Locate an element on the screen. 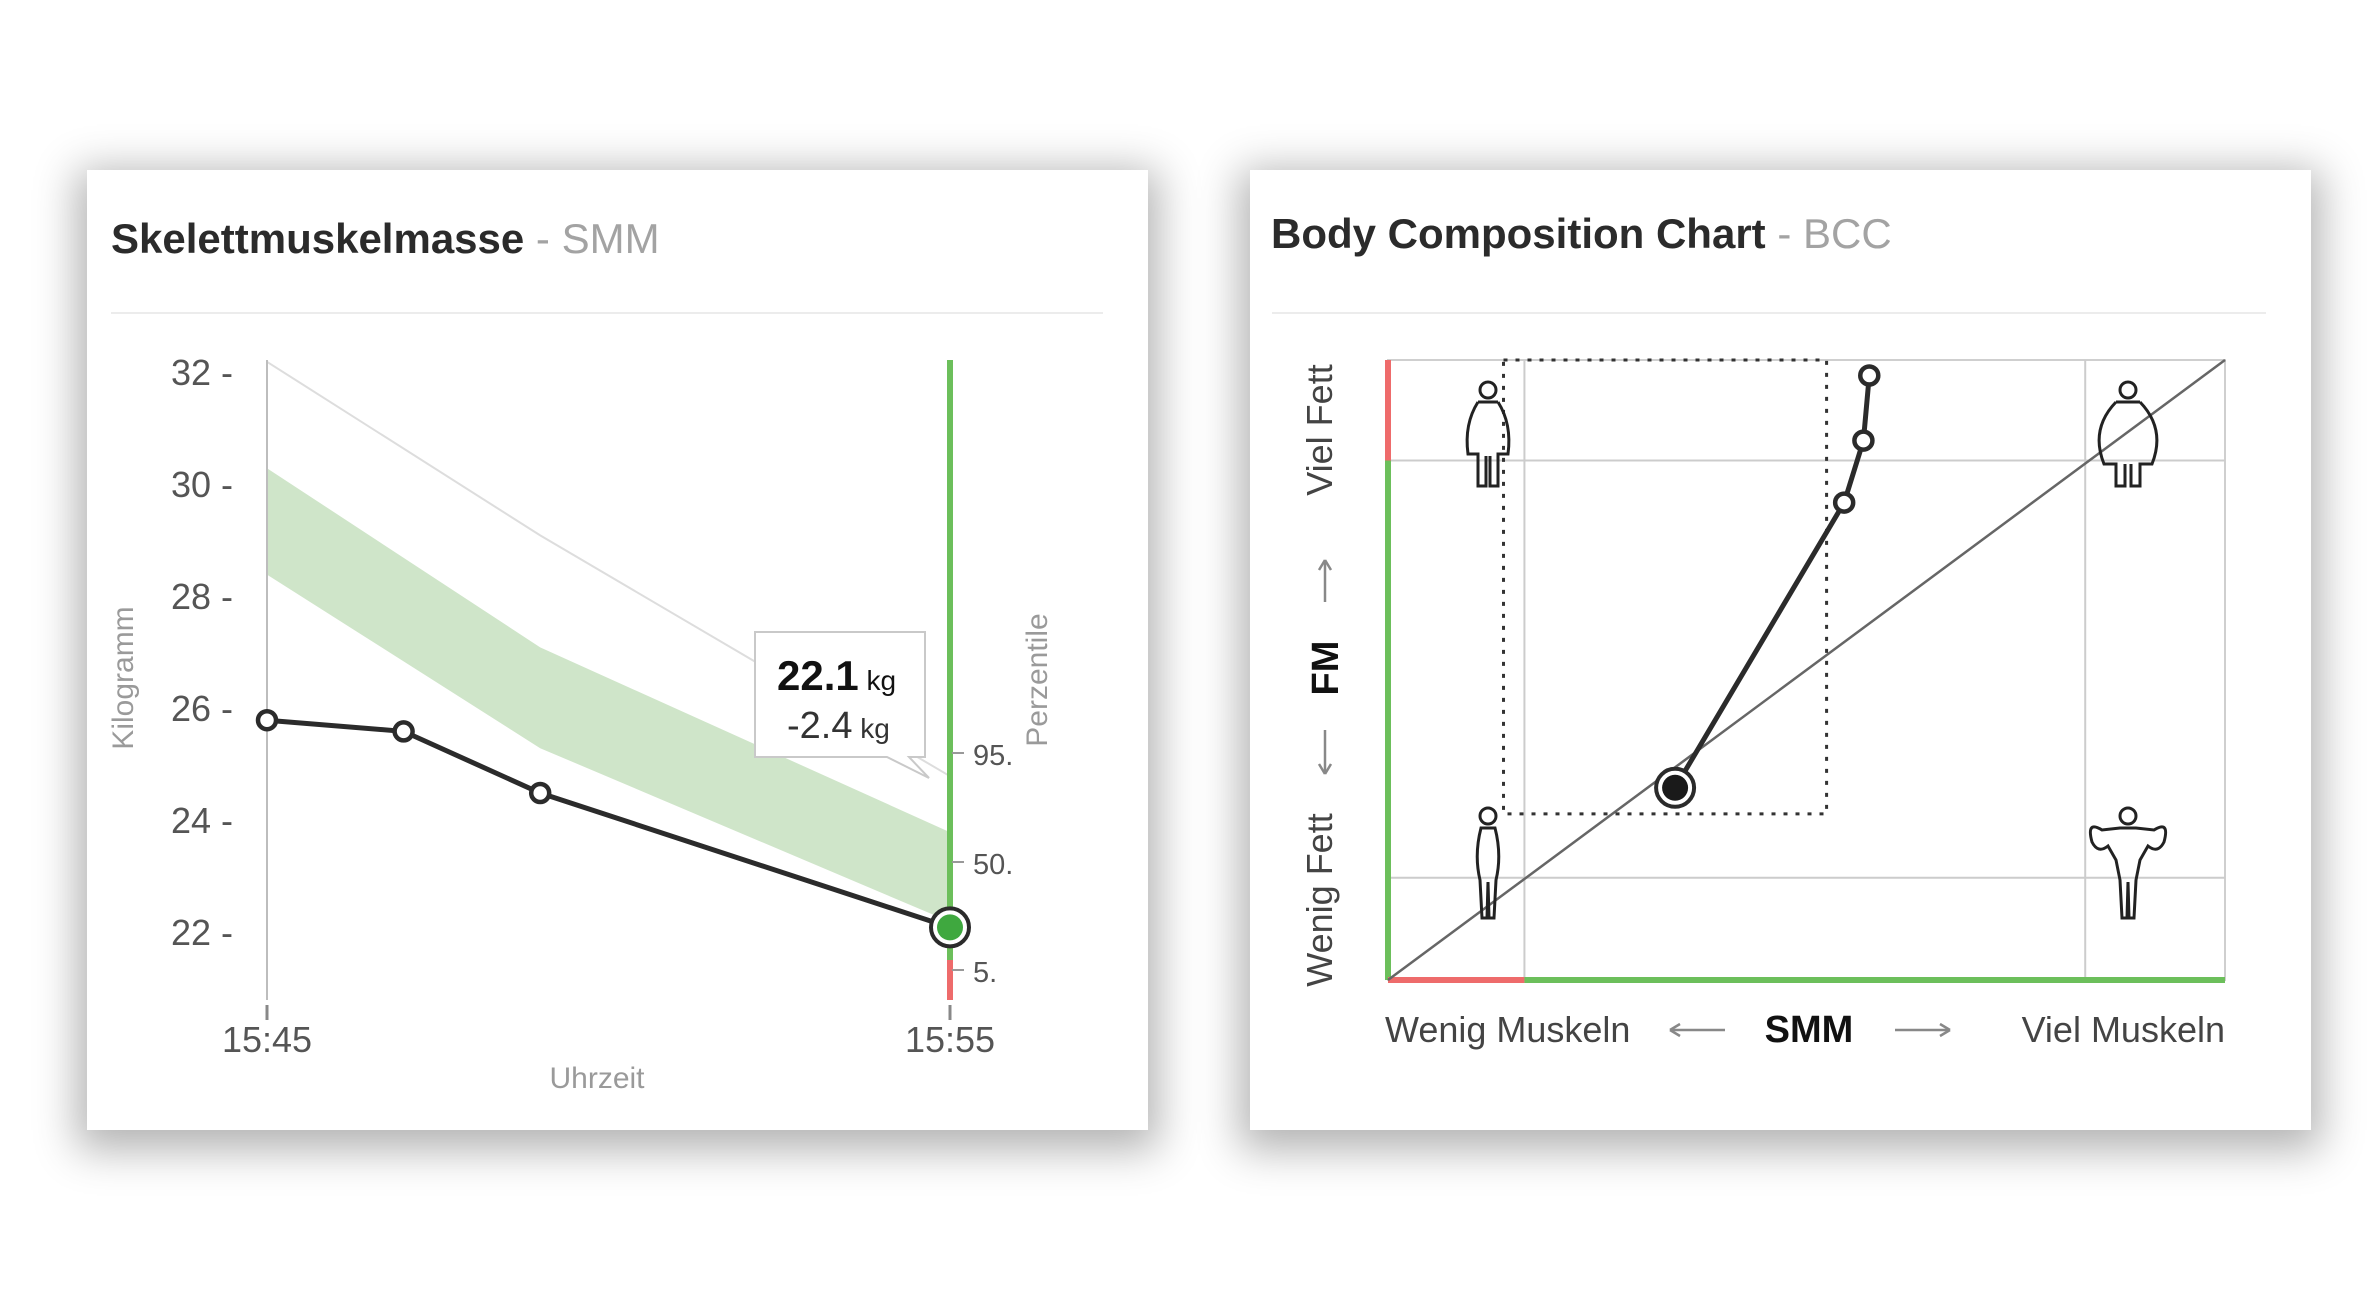  smm-card-title: Skelettmuskelmasse - SMM is located at coordinates (385, 239).